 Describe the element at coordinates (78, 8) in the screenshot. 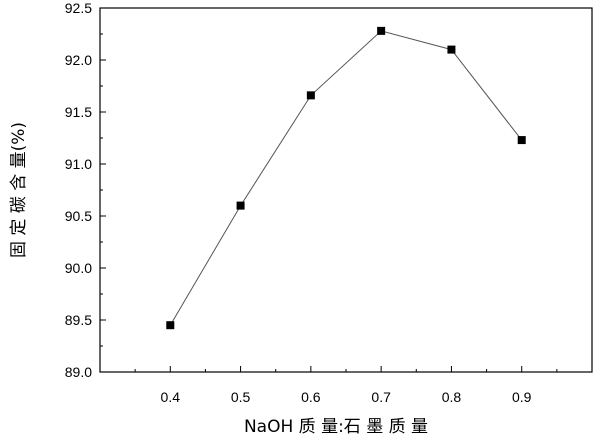

I see `y-tick-label: 92.5` at that location.